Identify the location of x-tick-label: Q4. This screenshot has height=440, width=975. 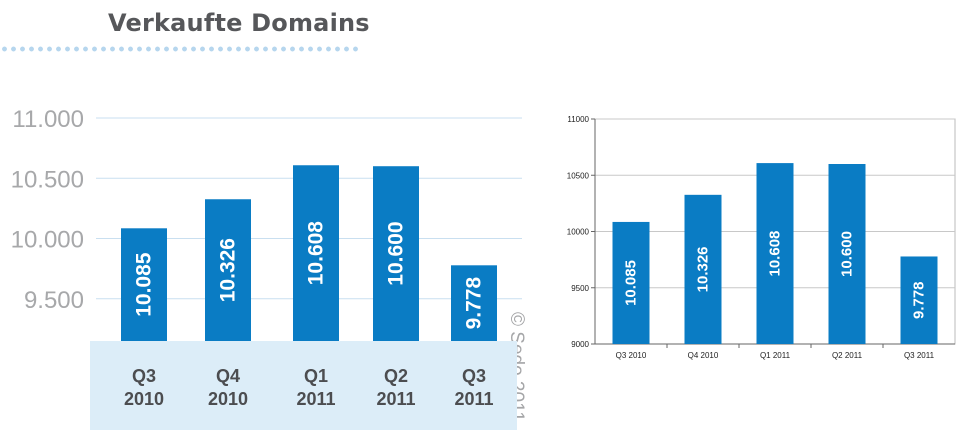
(228, 376).